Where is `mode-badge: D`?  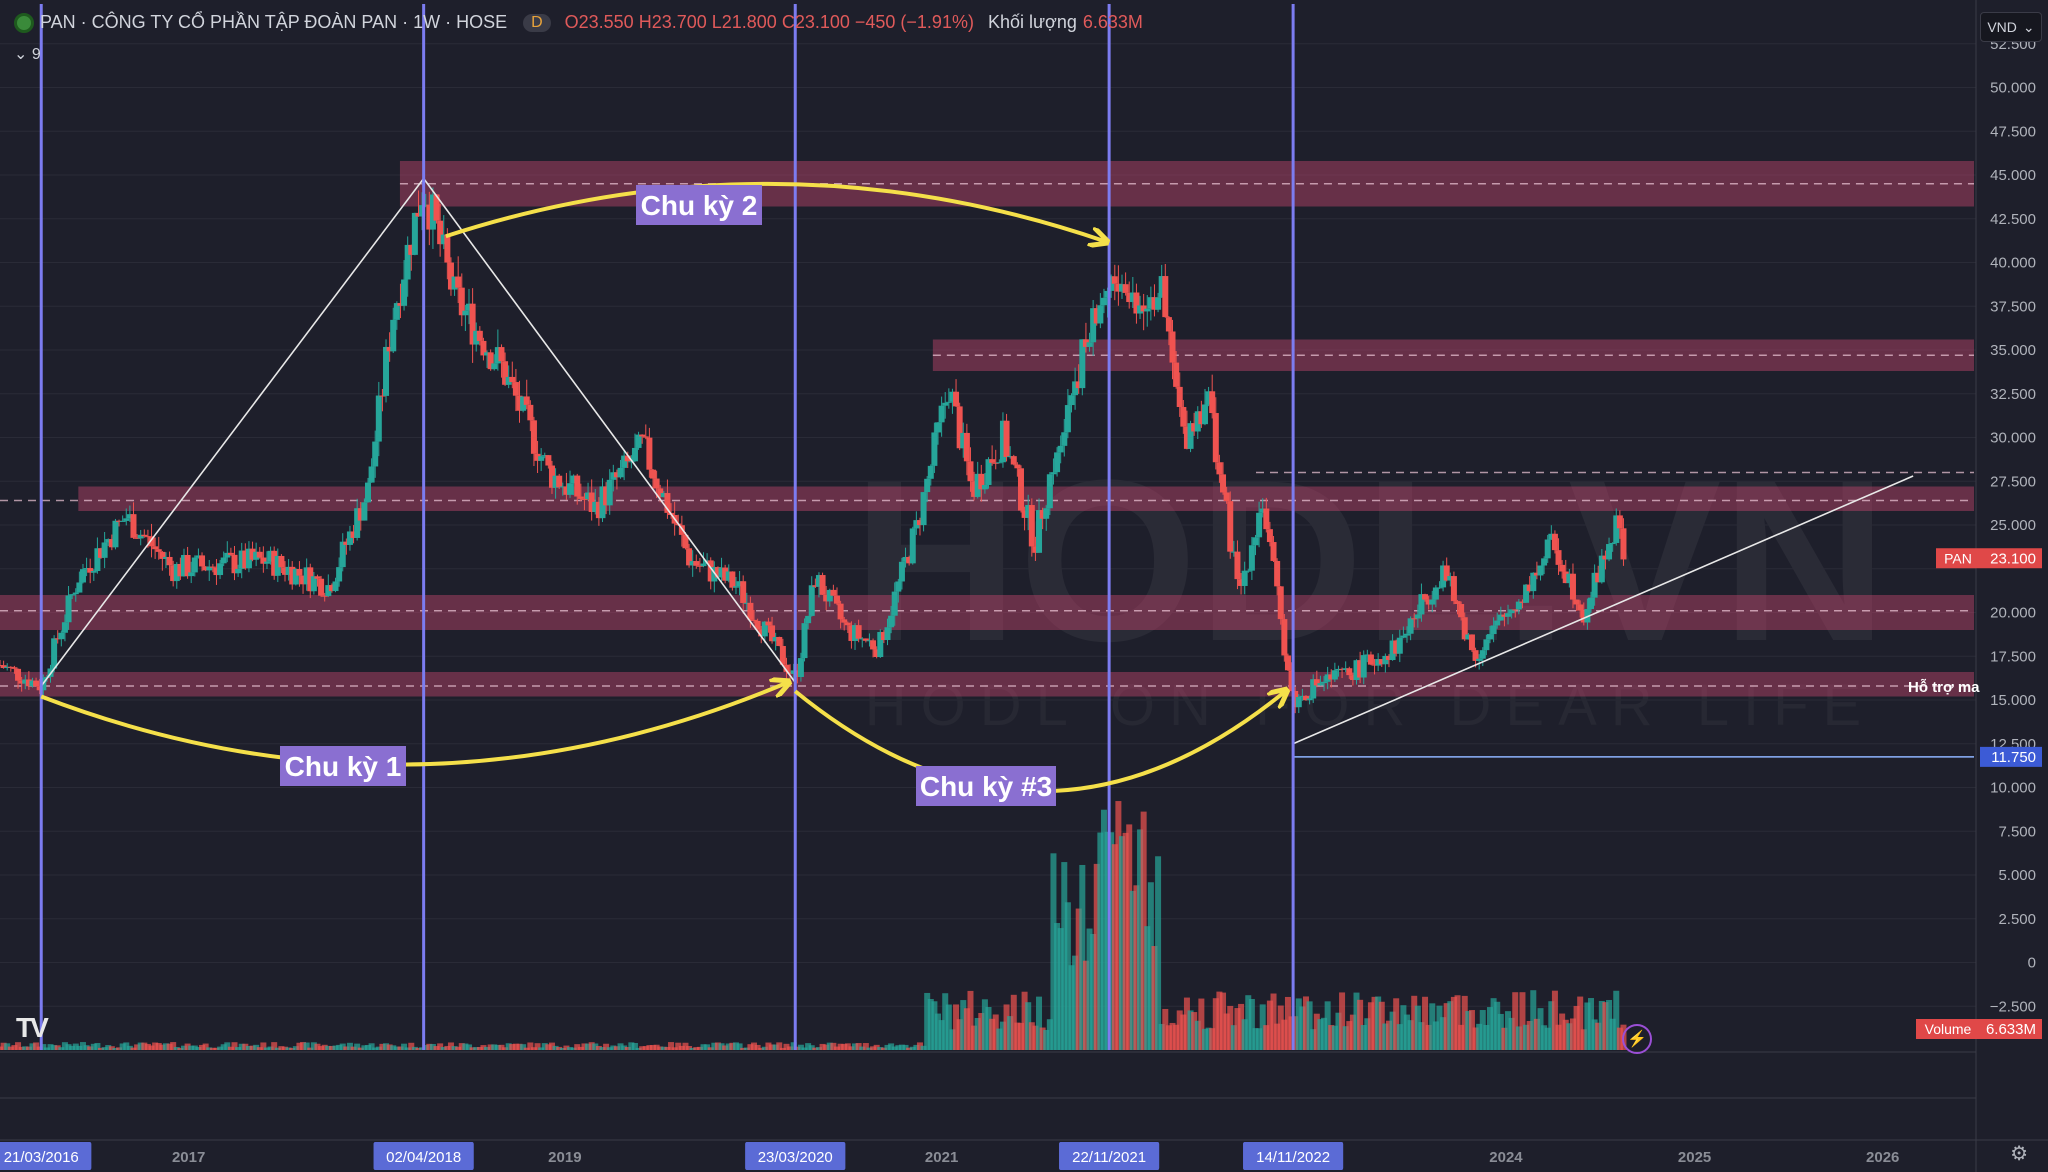
mode-badge: D is located at coordinates (537, 22).